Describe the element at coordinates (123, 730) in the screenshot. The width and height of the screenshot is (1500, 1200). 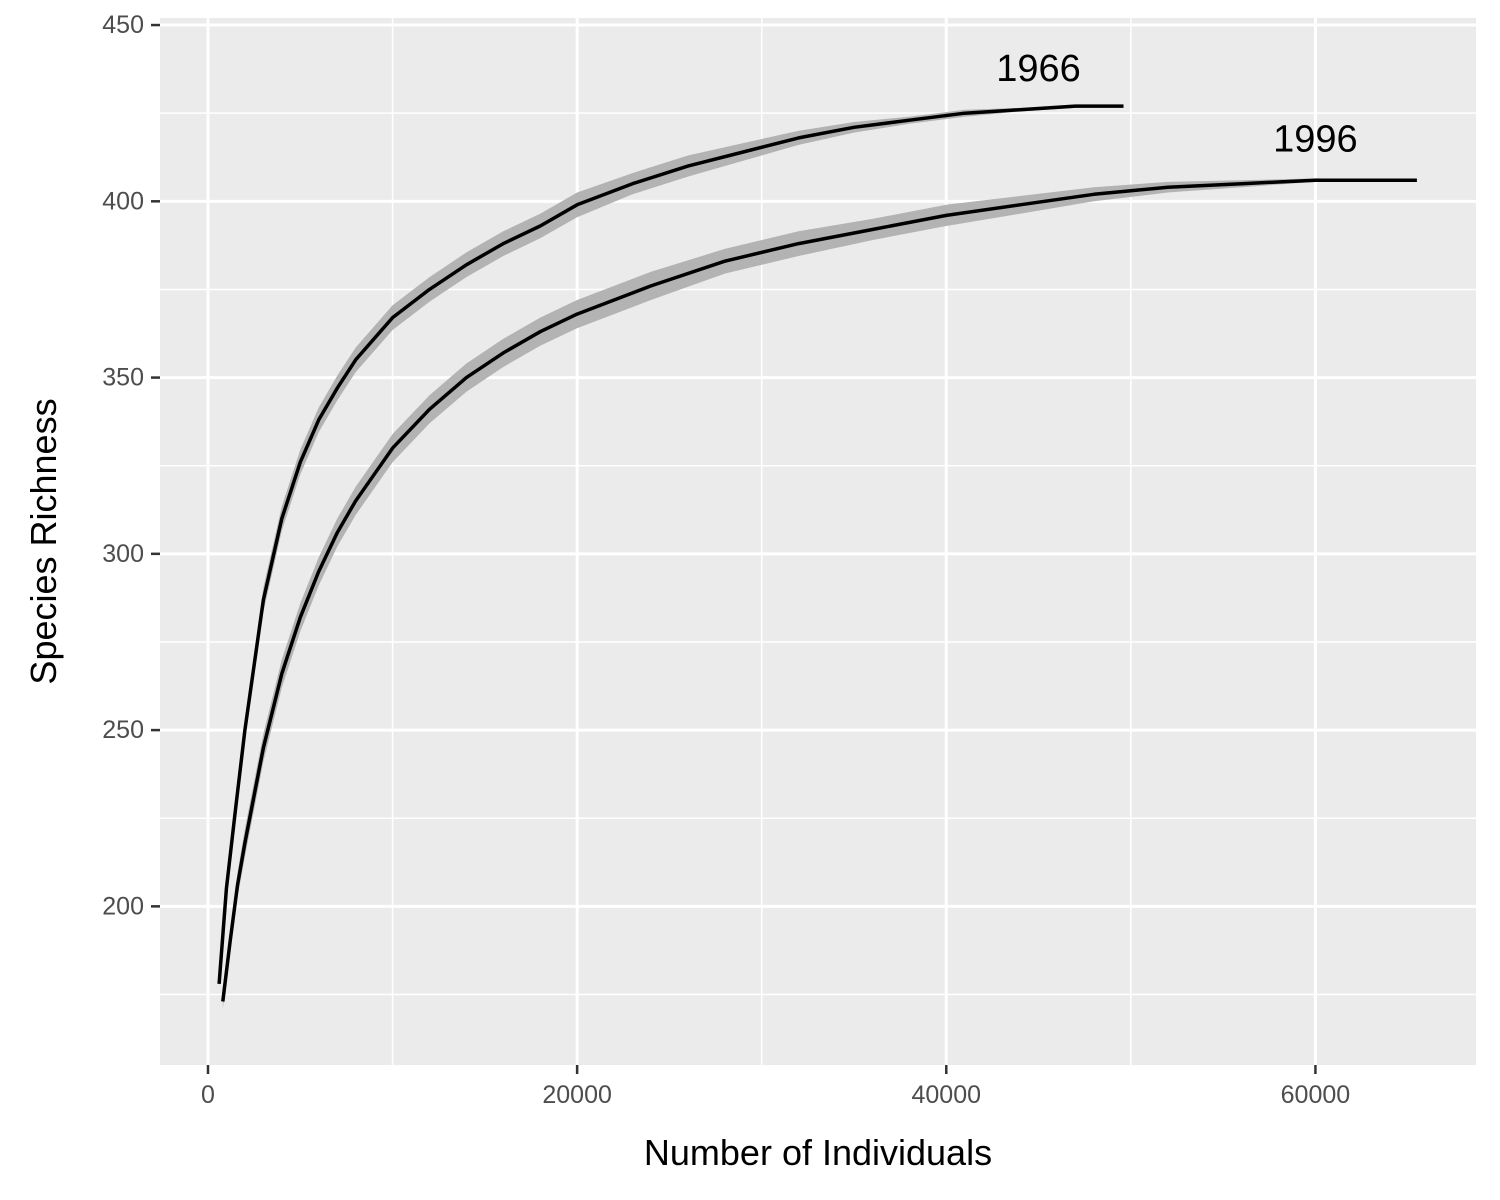
I see `y-tick-label: 250` at that location.